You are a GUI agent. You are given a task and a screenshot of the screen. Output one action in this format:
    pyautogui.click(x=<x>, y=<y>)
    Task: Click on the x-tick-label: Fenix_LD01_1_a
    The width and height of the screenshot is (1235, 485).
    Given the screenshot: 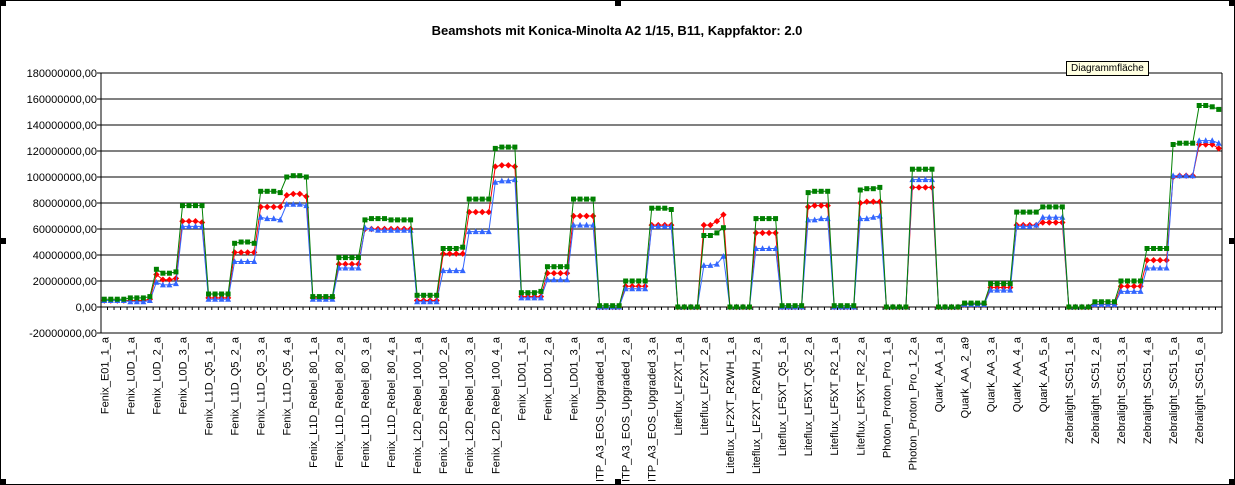 What is the action you would take?
    pyautogui.click(x=522, y=378)
    